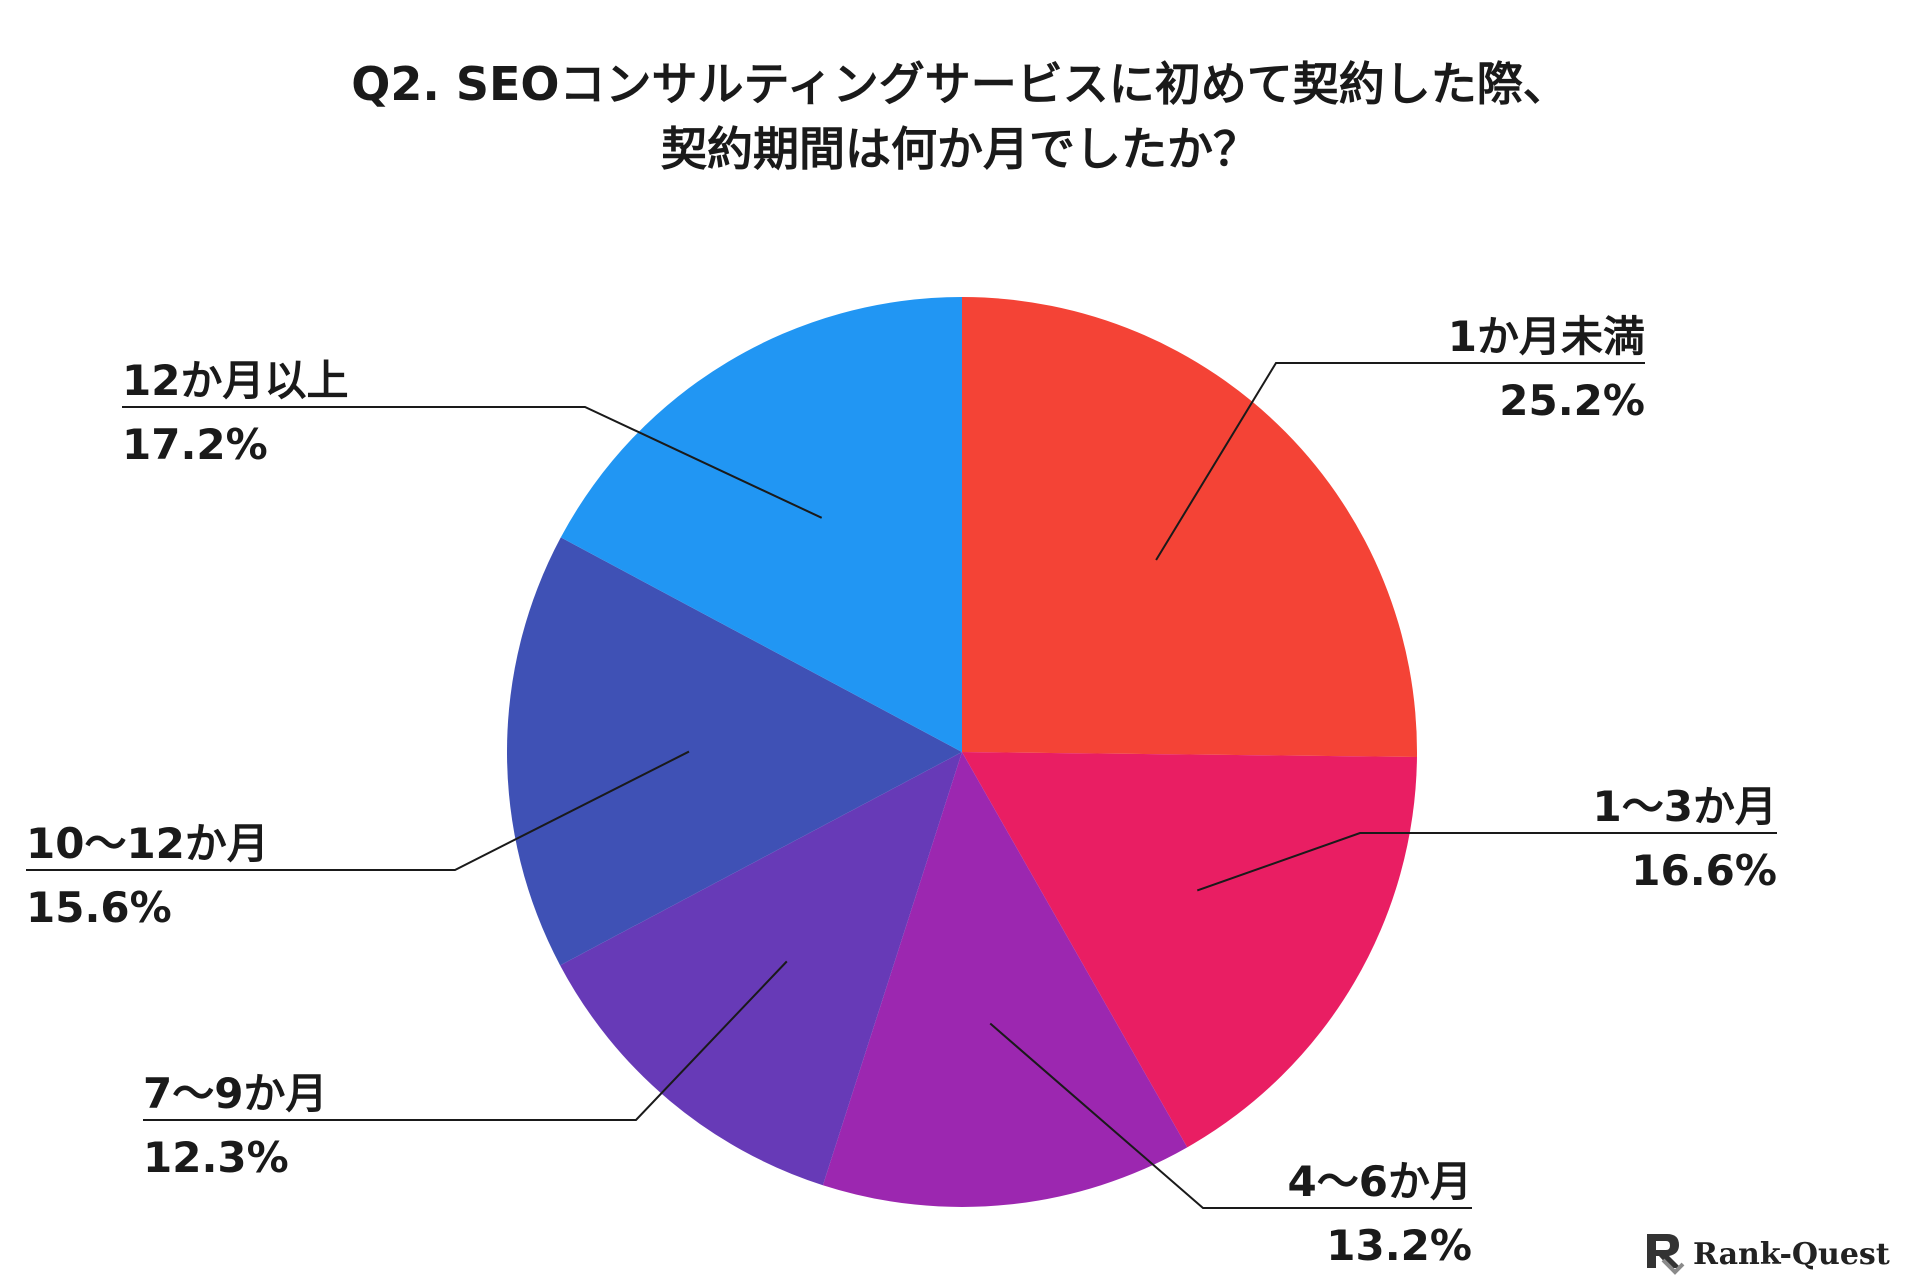 The height and width of the screenshot is (1280, 1920). What do you see at coordinates (960, 149) in the screenshot?
I see `chart-title-line-2: 契約期間は何か月でしたか？` at bounding box center [960, 149].